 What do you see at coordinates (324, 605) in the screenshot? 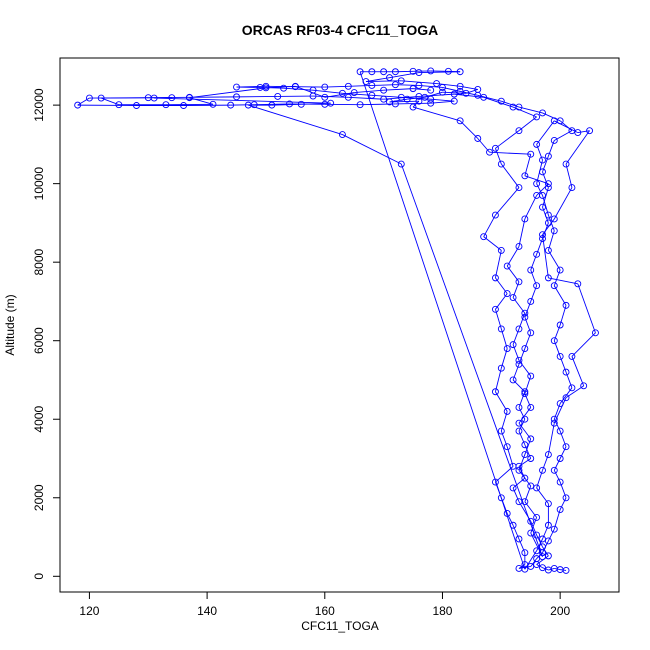
I see `x-axis: 120 140 160 180 200` at bounding box center [324, 605].